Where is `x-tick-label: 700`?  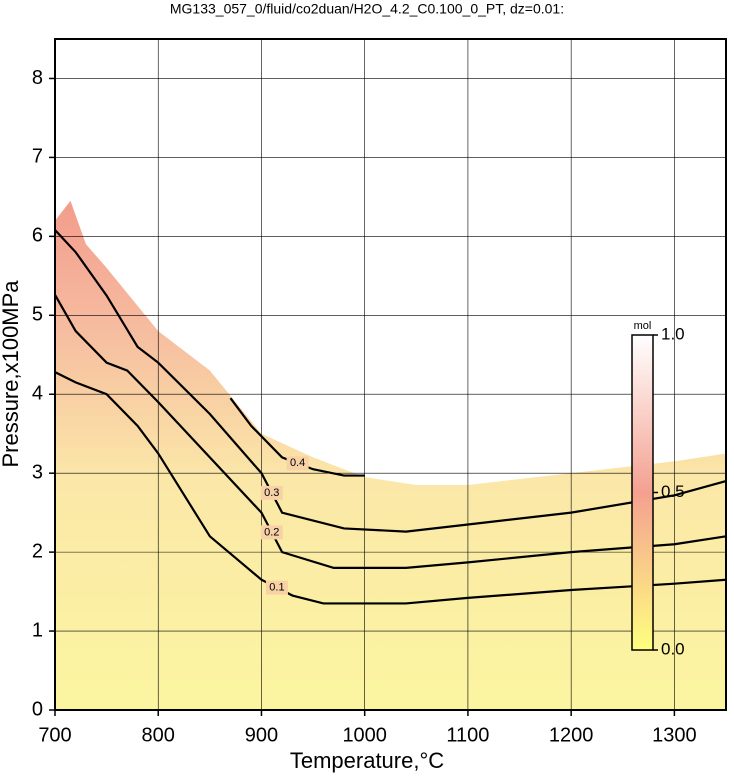
x-tick-label: 700 is located at coordinates (54, 735).